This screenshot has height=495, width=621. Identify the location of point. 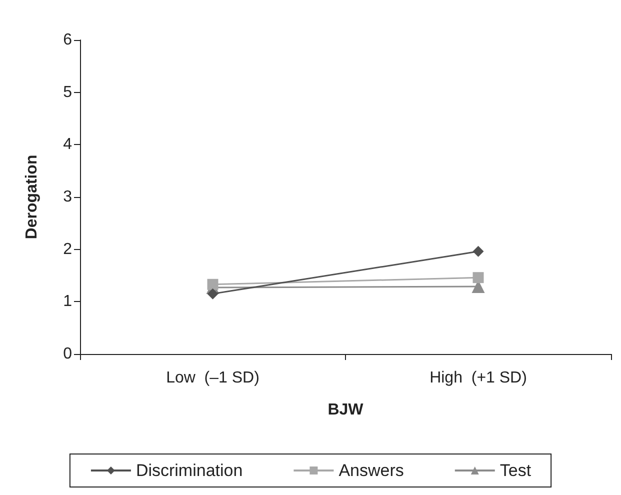
(478, 251).